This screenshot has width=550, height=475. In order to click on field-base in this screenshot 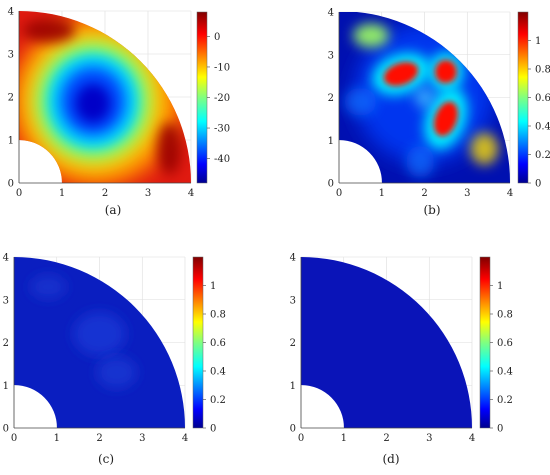, I will do `click(386, 342)`.